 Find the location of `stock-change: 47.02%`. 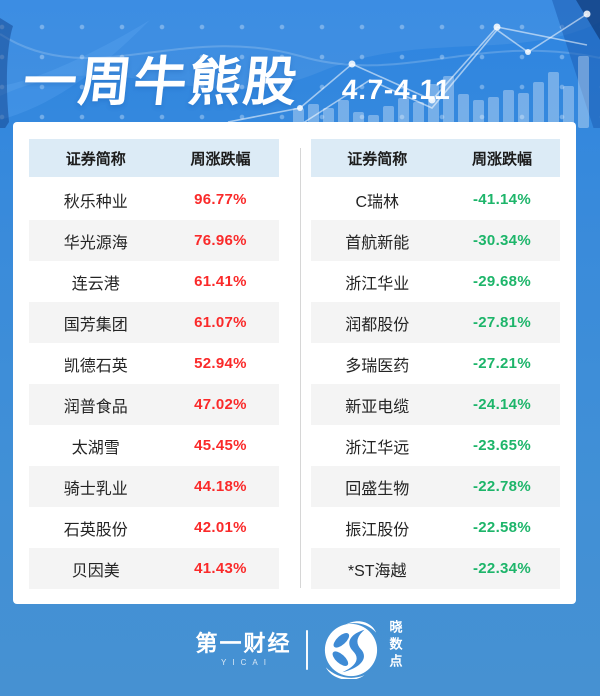

stock-change: 47.02% is located at coordinates (220, 404).